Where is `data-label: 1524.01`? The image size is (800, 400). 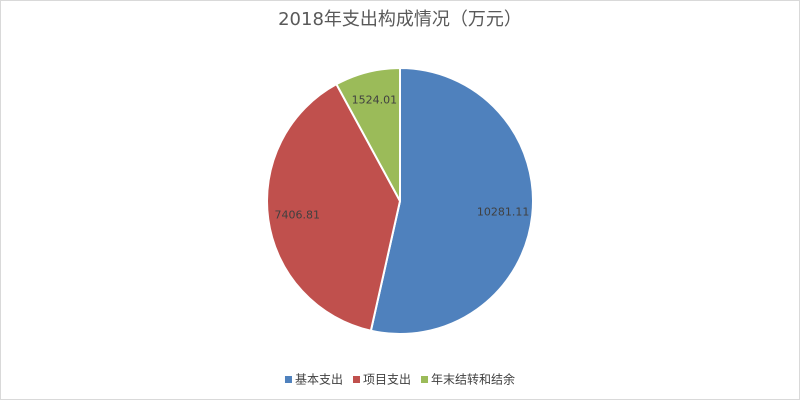
data-label: 1524.01 is located at coordinates (375, 99).